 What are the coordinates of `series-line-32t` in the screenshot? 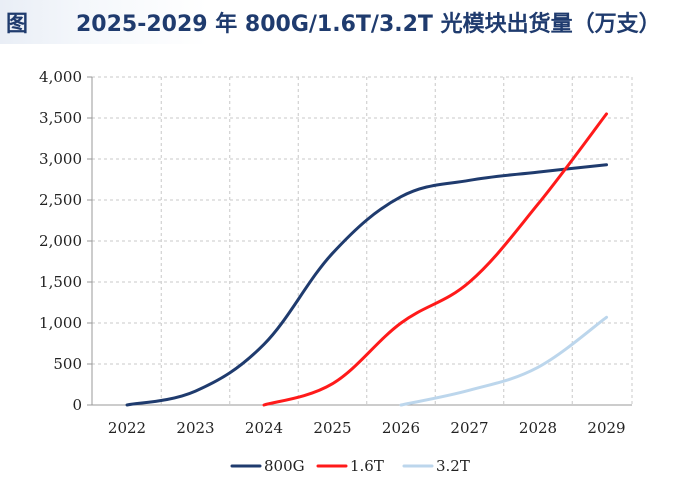 It's located at (503, 361).